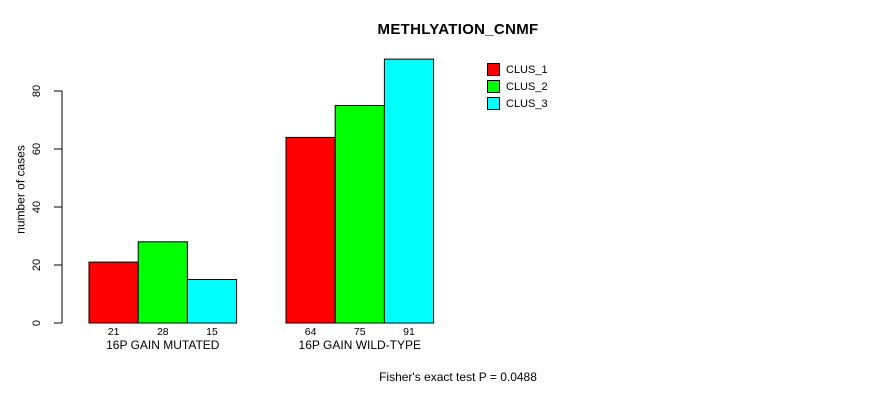 The width and height of the screenshot is (890, 400). I want to click on y-tick-label: 0, so click(37, 323).